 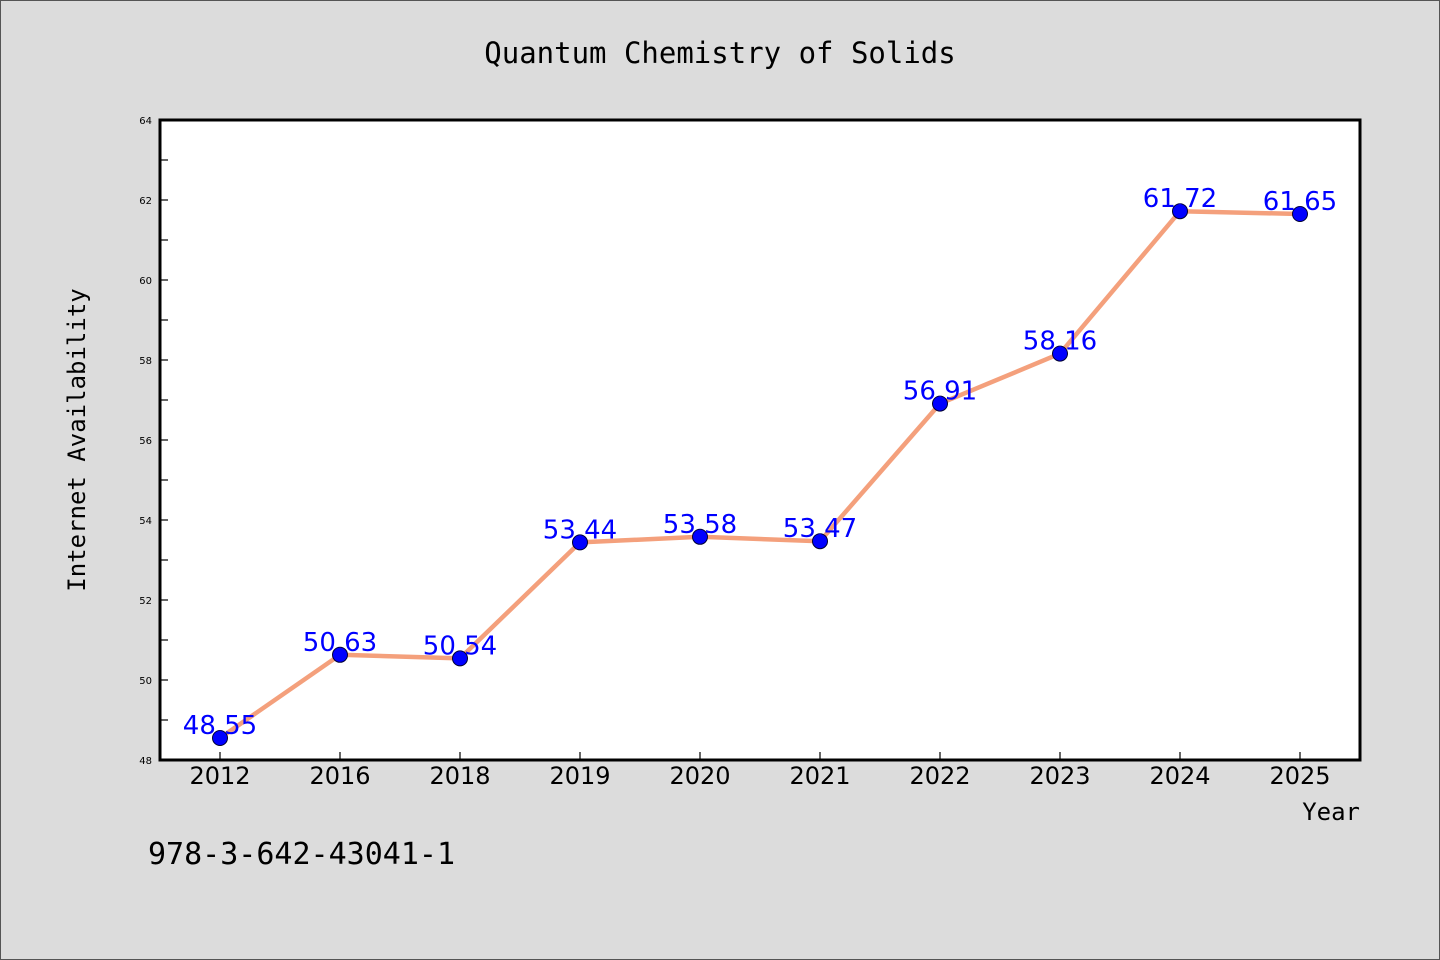 I want to click on x-tick-label: 2016, so click(x=339, y=776).